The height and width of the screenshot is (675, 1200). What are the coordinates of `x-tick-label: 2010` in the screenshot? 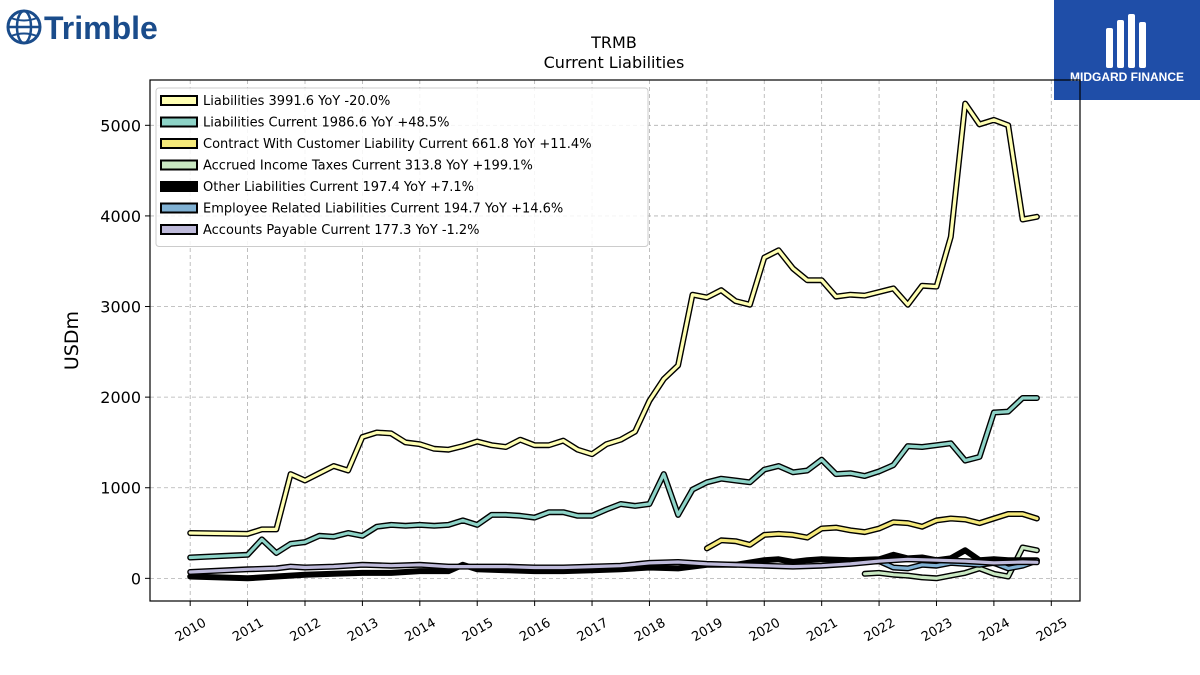 It's located at (191, 631).